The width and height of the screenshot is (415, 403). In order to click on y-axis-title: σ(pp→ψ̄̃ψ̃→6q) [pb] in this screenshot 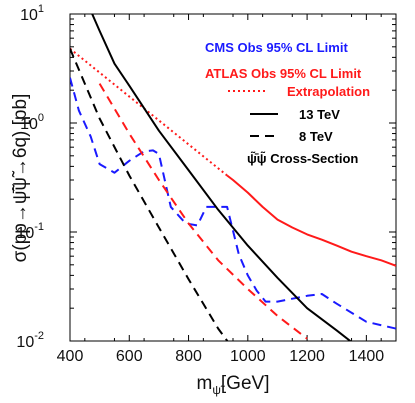, I will do `click(20, 178)`.